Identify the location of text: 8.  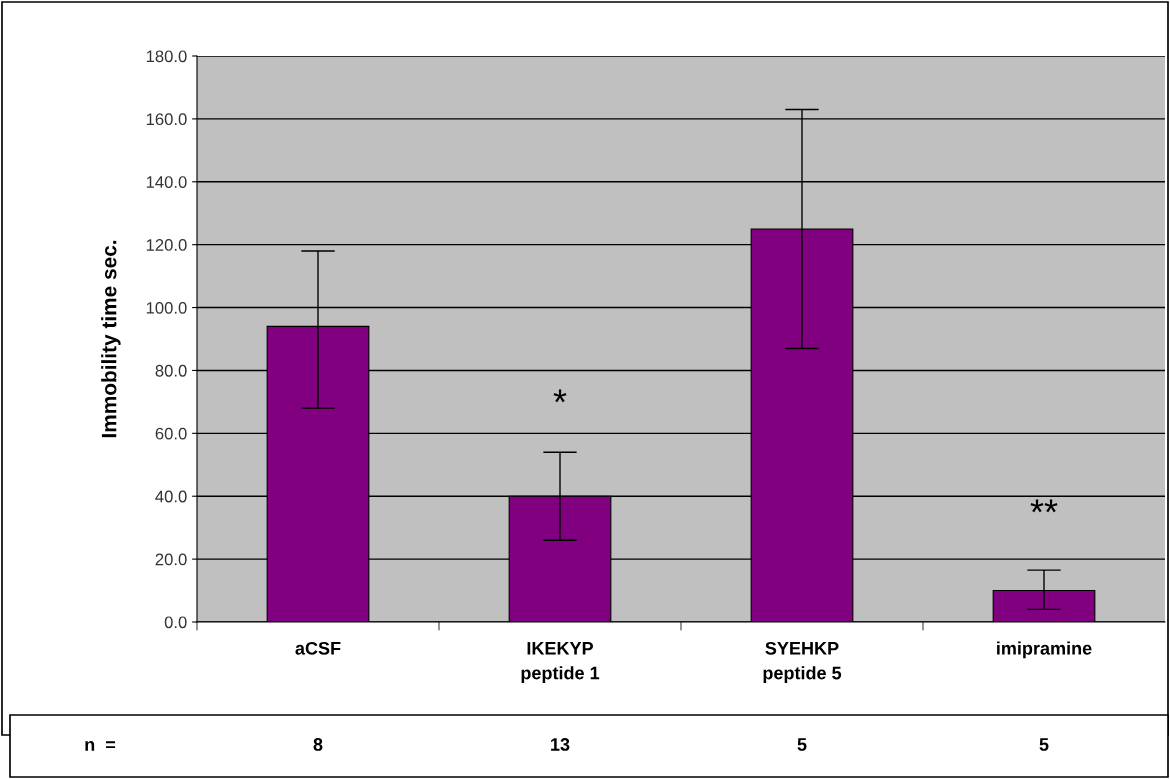
(318, 744).